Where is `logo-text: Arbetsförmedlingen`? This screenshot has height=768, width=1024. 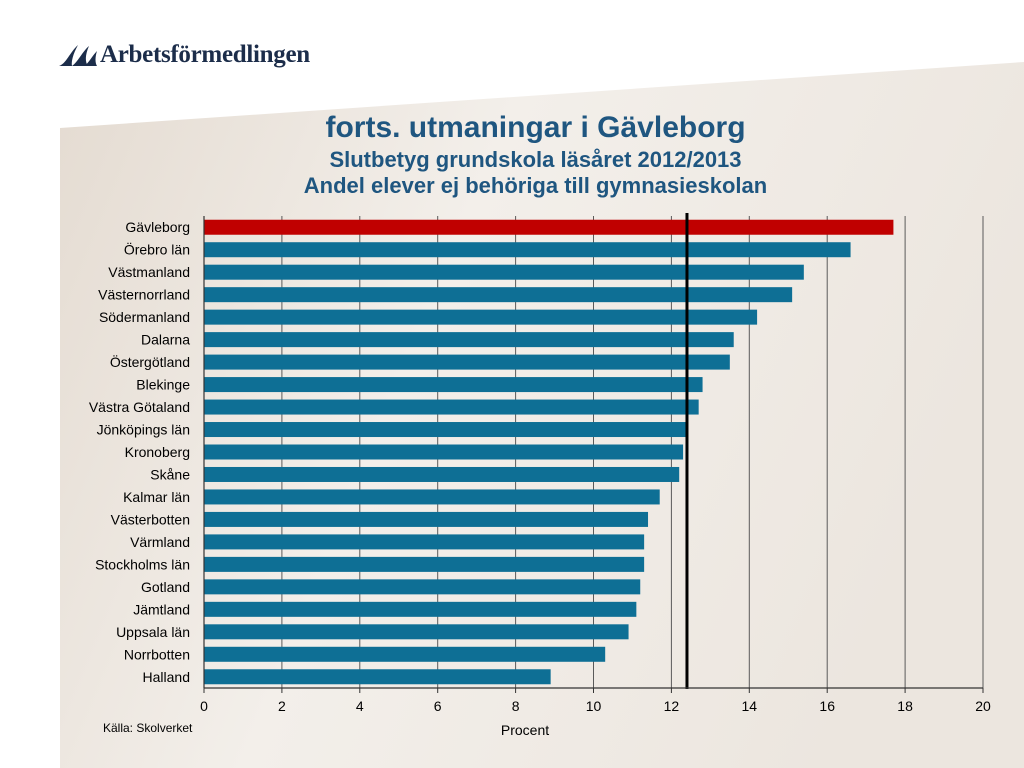 logo-text: Arbetsförmedlingen is located at coordinates (205, 54).